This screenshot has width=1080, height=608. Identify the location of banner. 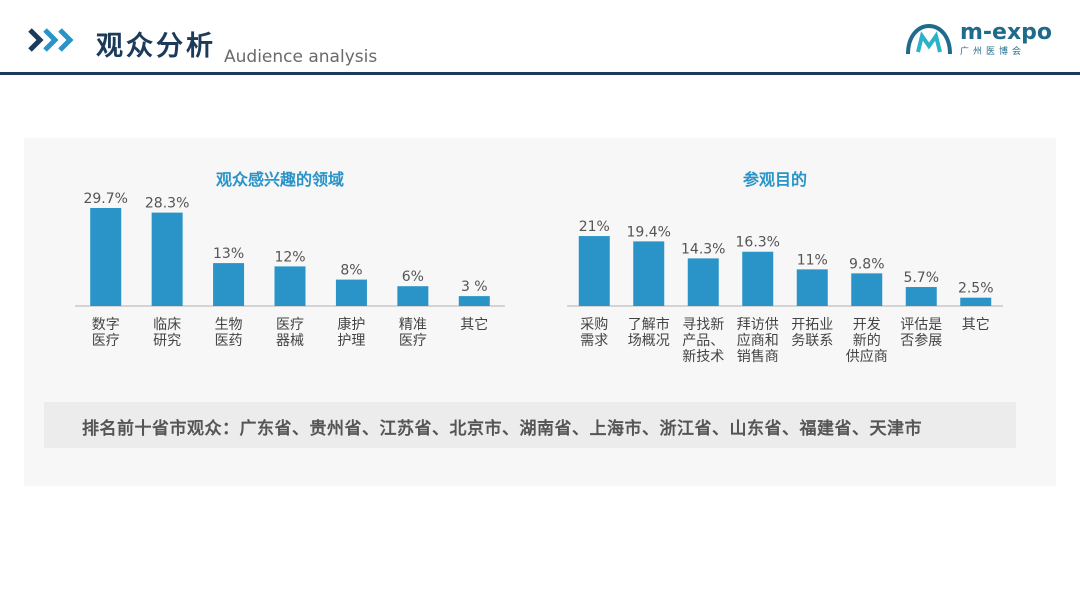
(530, 425).